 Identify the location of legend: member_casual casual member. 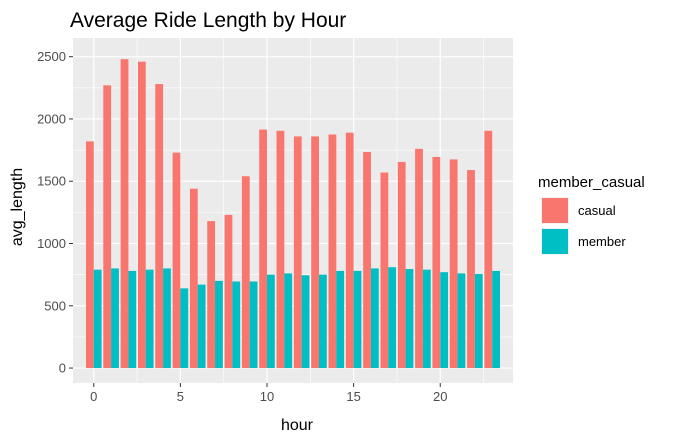
(591, 214).